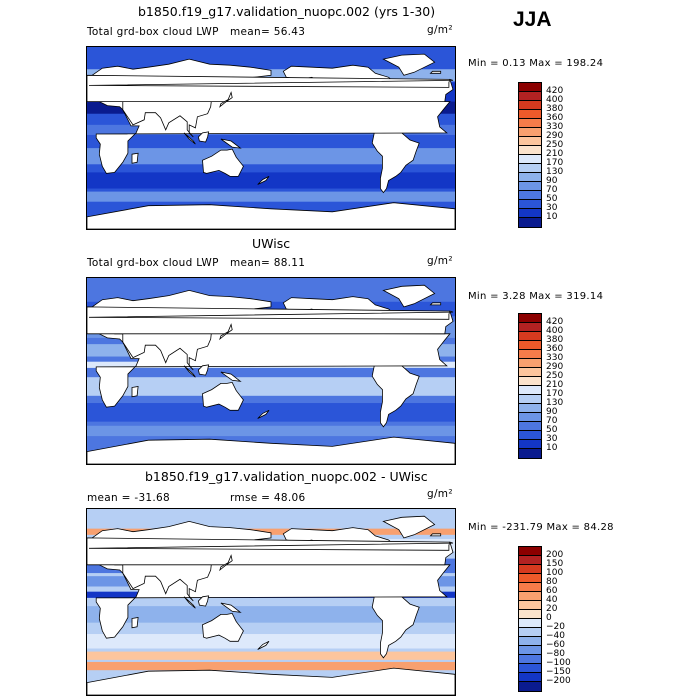 This screenshot has width=700, height=700. Describe the element at coordinates (555, 636) in the screenshot. I see `colorbar-tick-label: −40` at that location.